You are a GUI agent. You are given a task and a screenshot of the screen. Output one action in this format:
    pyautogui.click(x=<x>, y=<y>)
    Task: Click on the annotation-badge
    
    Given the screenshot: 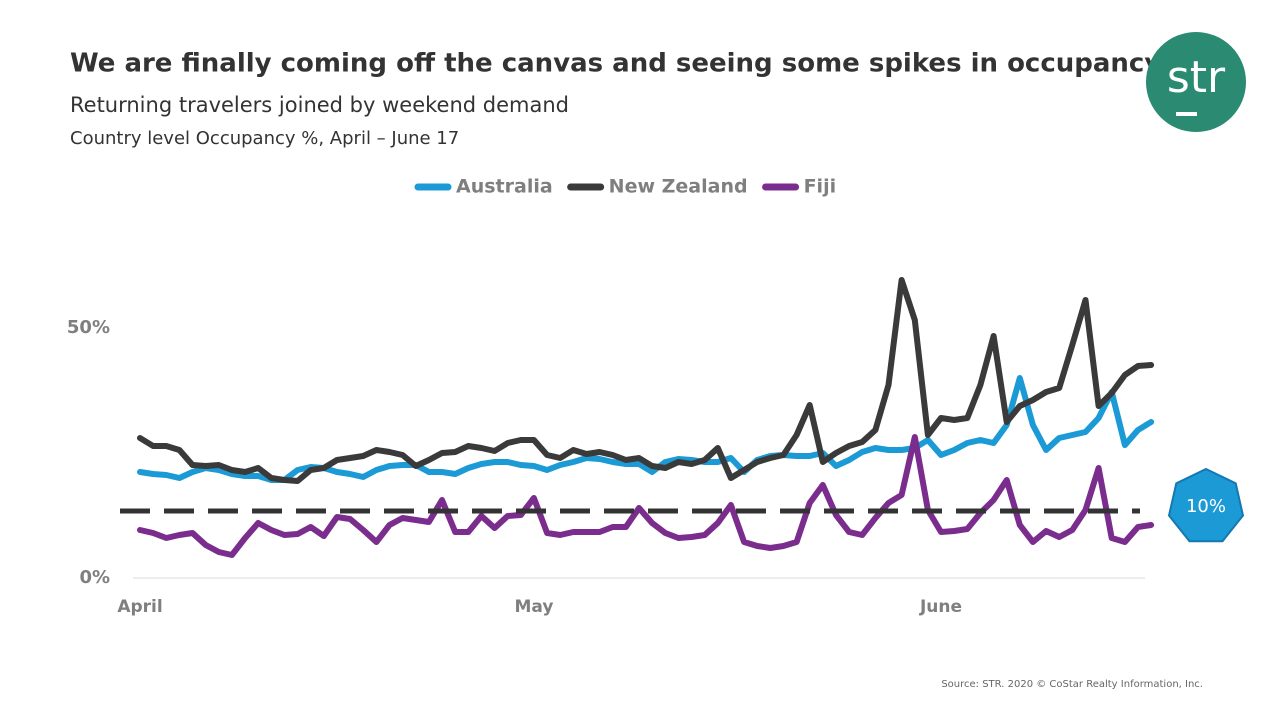 What is the action you would take?
    pyautogui.click(x=1206, y=505)
    